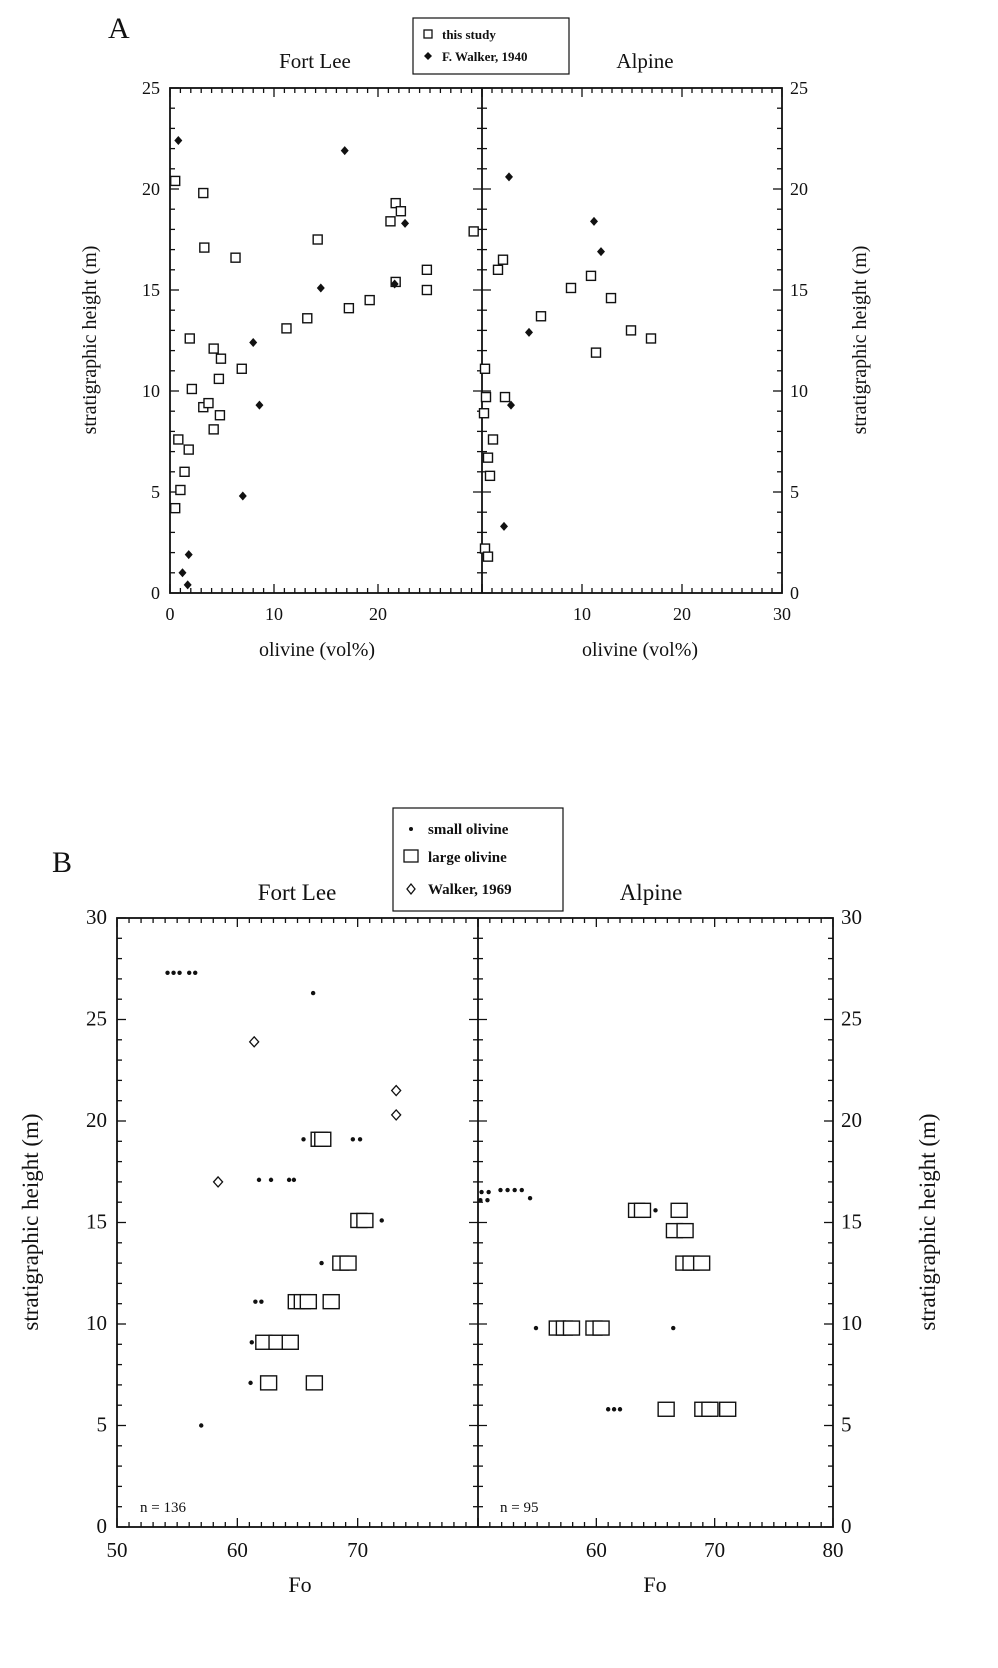  Describe the element at coordinates (62, 862) in the screenshot. I see `panel-b-letter: B` at that location.